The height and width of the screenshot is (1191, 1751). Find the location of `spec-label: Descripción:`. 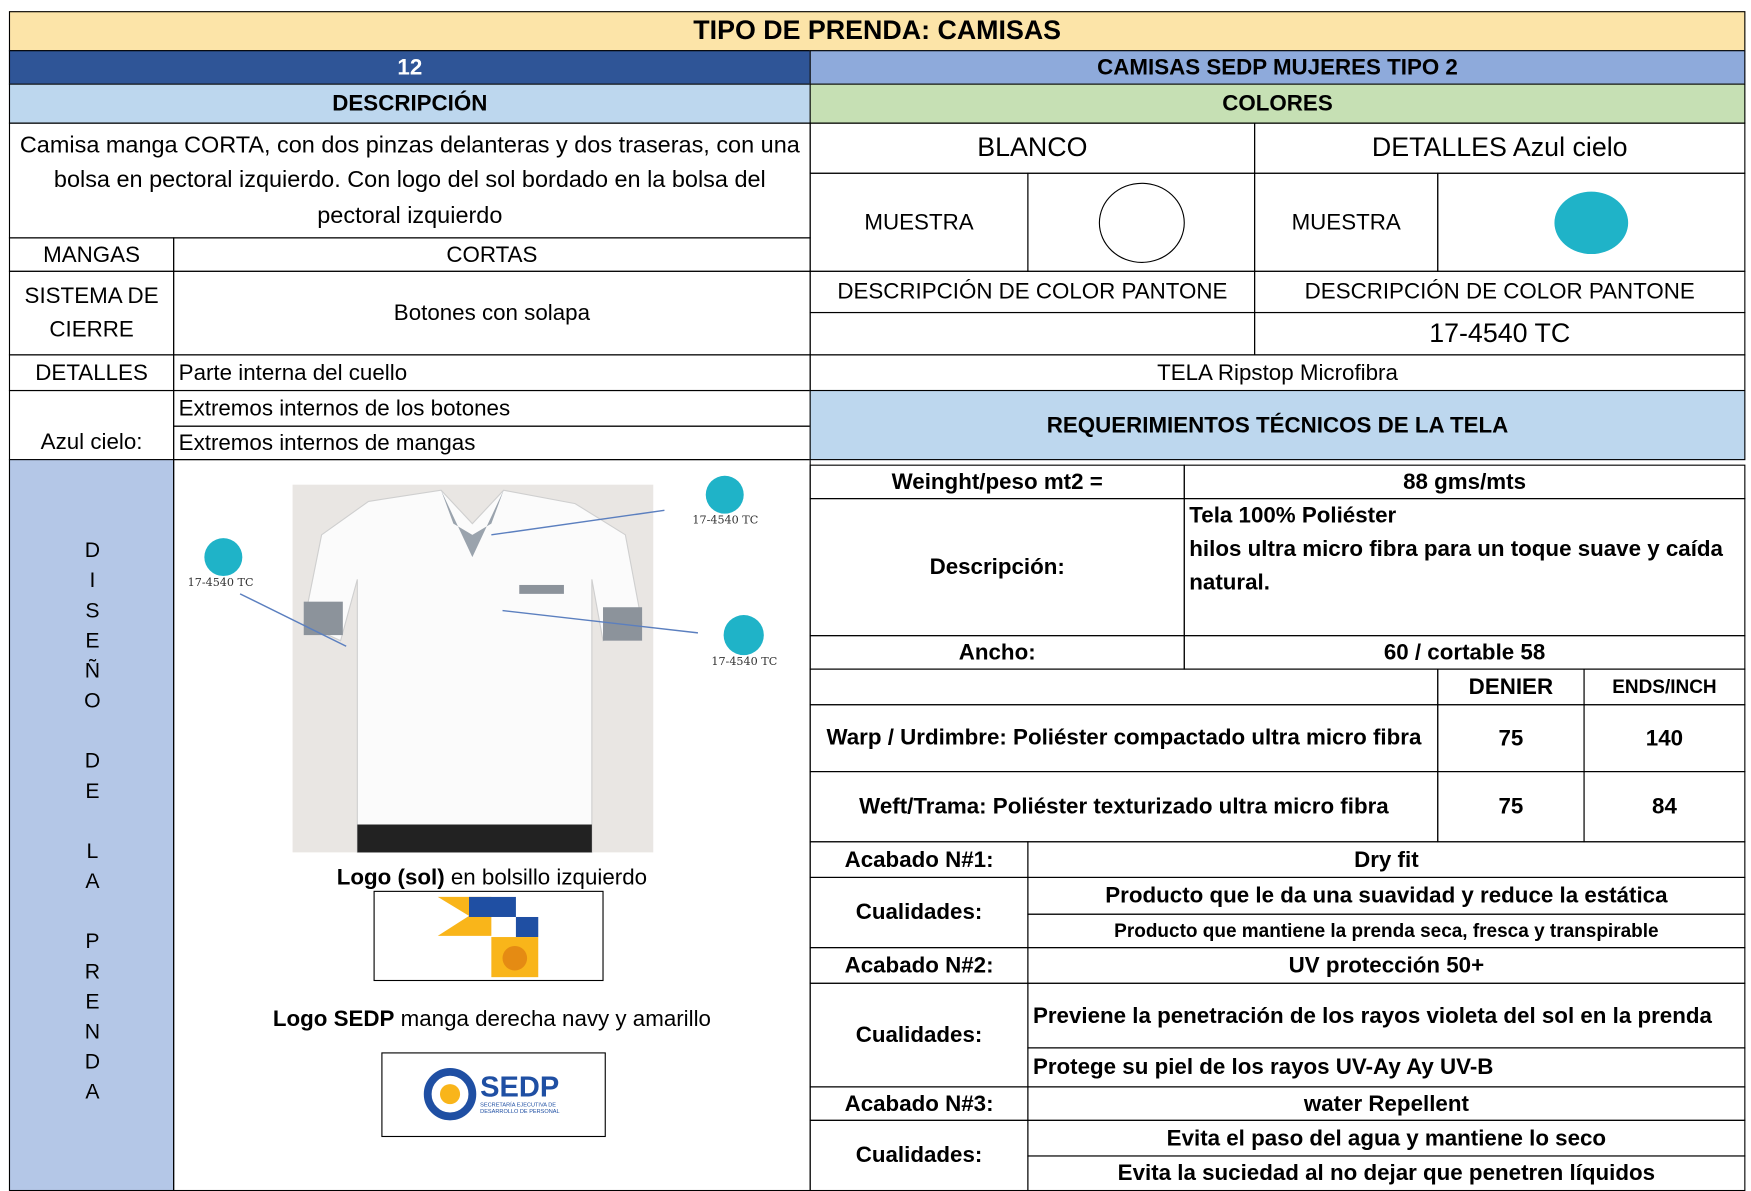

spec-label: Descripción: is located at coordinates (997, 567).